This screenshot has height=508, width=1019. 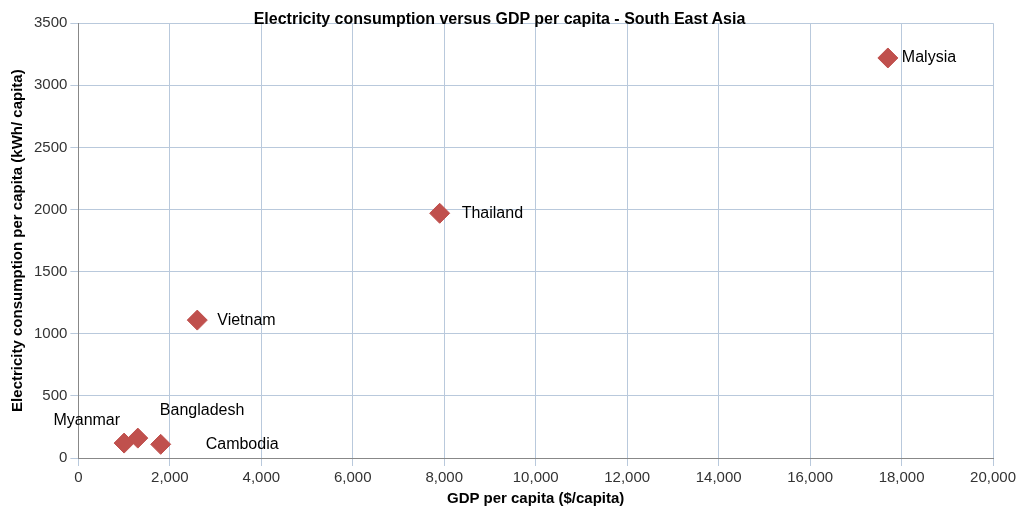 What do you see at coordinates (170, 477) in the screenshot?
I see `x-tick-label: 2,000` at bounding box center [170, 477].